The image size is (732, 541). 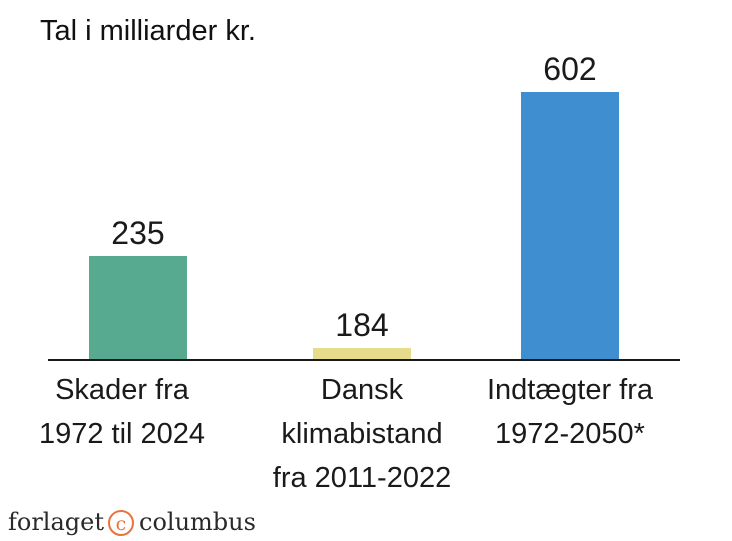 I want to click on category-label-3-line-2: 1972-2050*, so click(x=570, y=434).